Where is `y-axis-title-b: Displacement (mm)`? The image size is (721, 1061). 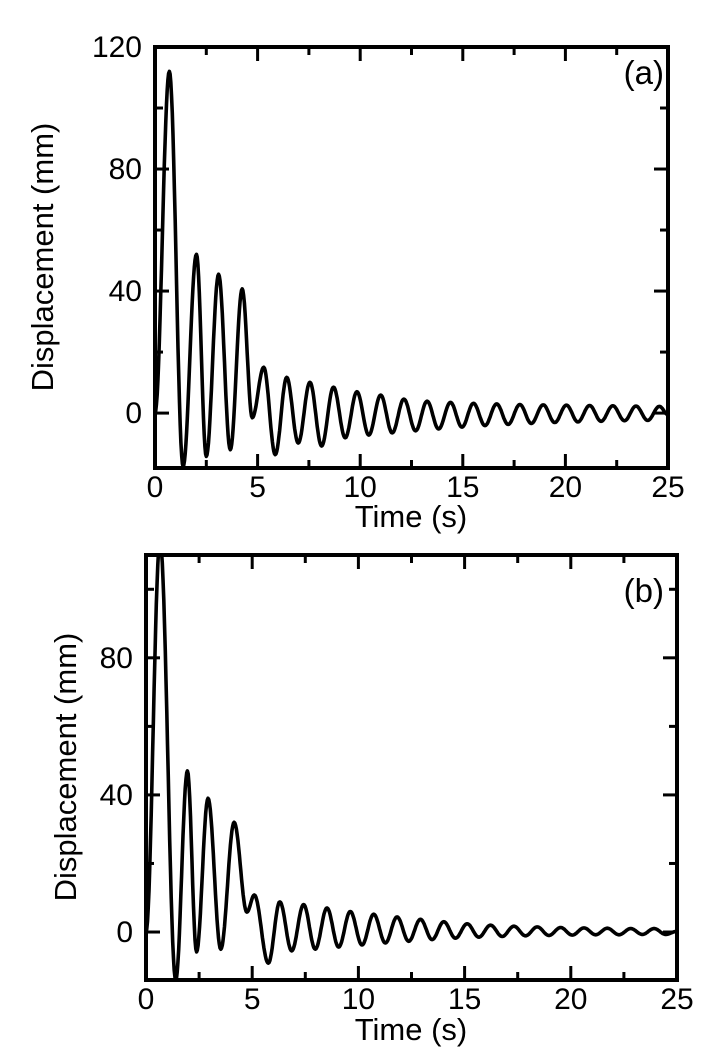 y-axis-title-b: Displacement (mm) is located at coordinates (65, 767).